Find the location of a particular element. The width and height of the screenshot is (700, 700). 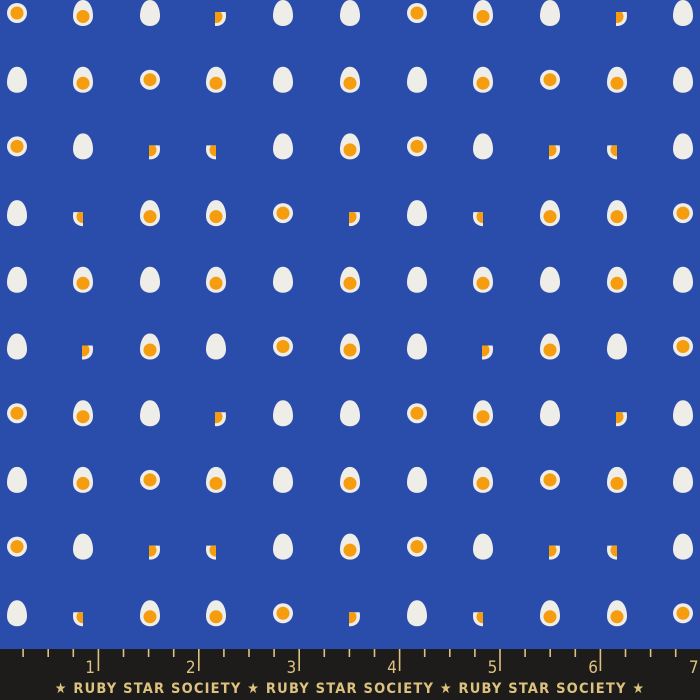

ruler-number: 2 is located at coordinates (190, 668).